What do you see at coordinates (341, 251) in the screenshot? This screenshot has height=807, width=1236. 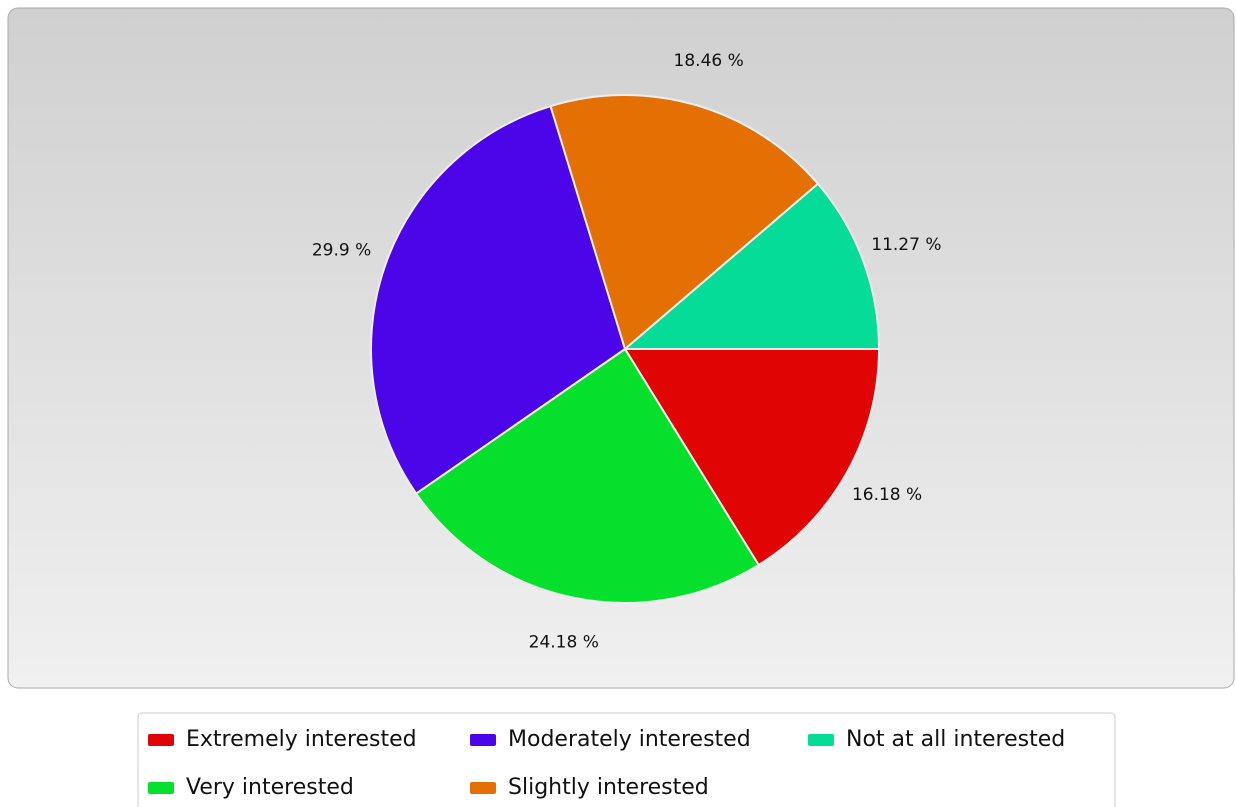 I see `data-label: 29.9 %` at bounding box center [341, 251].